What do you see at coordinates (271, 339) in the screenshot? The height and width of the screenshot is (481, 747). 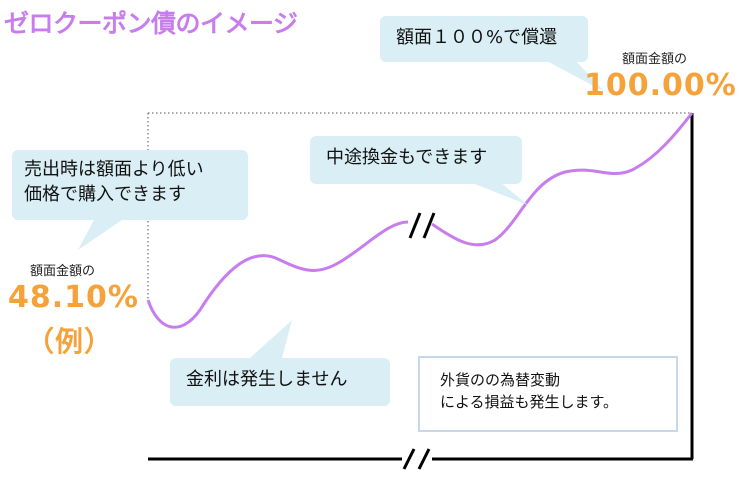 I see `interest-bubble-tail` at bounding box center [271, 339].